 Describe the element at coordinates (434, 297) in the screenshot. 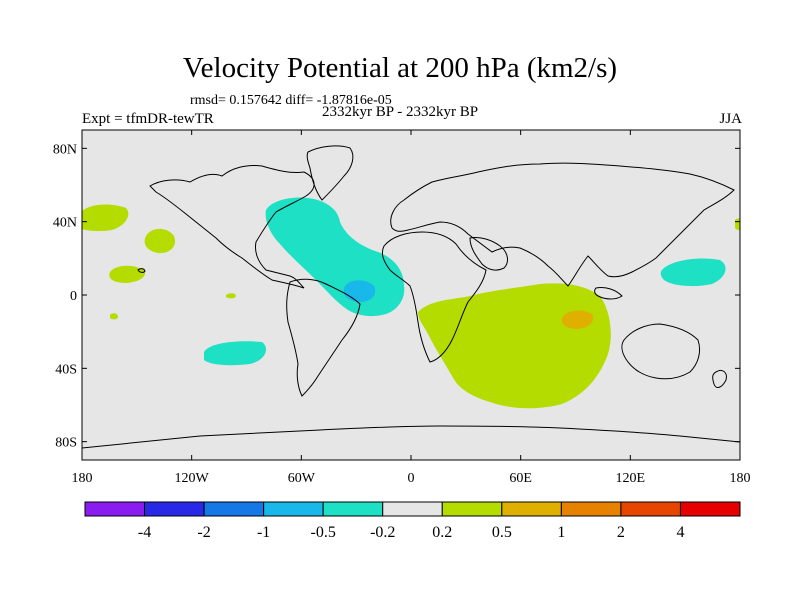

I see `coastline-africa` at that location.